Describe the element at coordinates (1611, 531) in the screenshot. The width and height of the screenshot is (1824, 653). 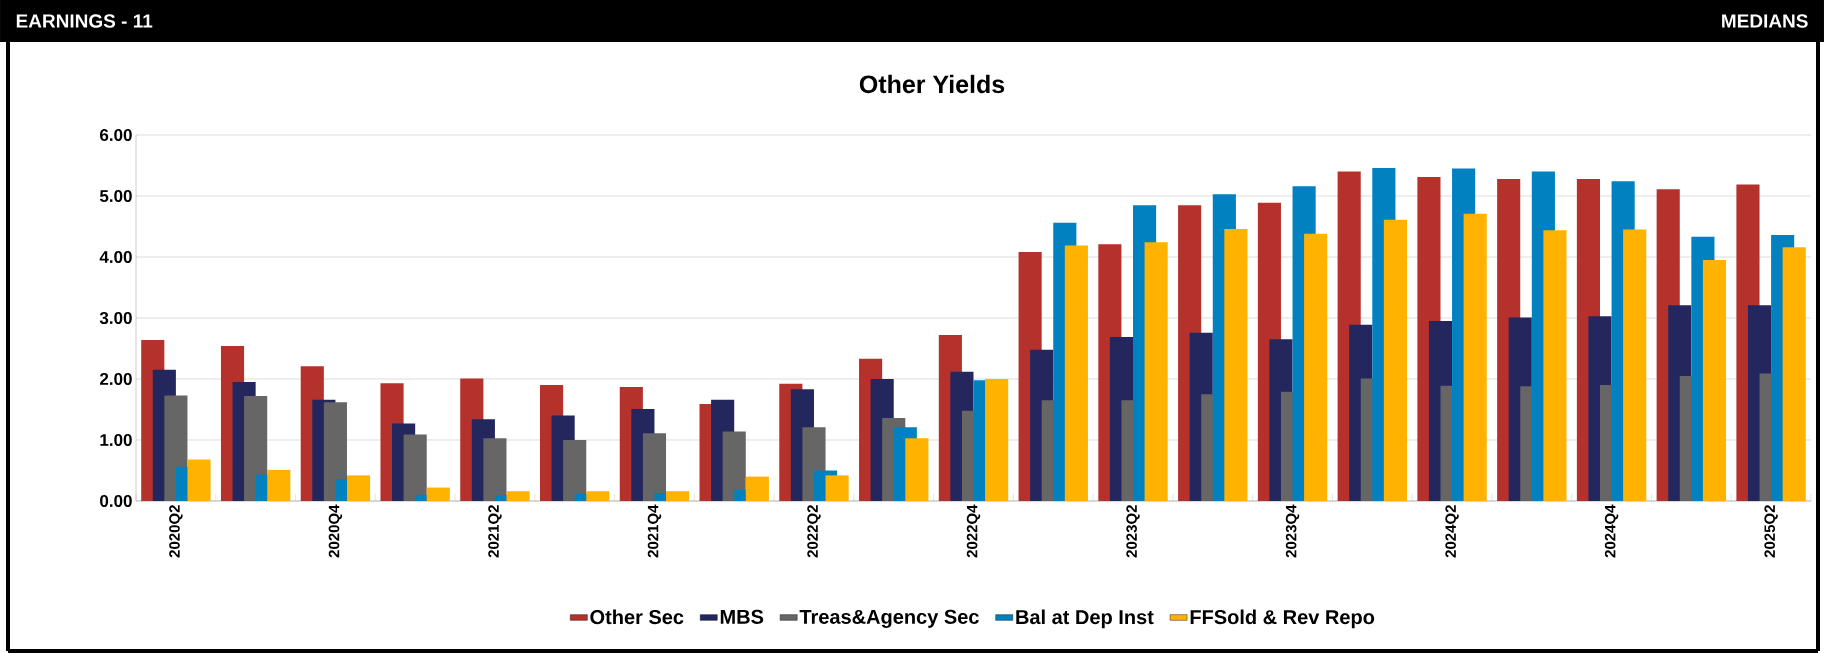
I see `x-tick-label: 2024Q4` at that location.